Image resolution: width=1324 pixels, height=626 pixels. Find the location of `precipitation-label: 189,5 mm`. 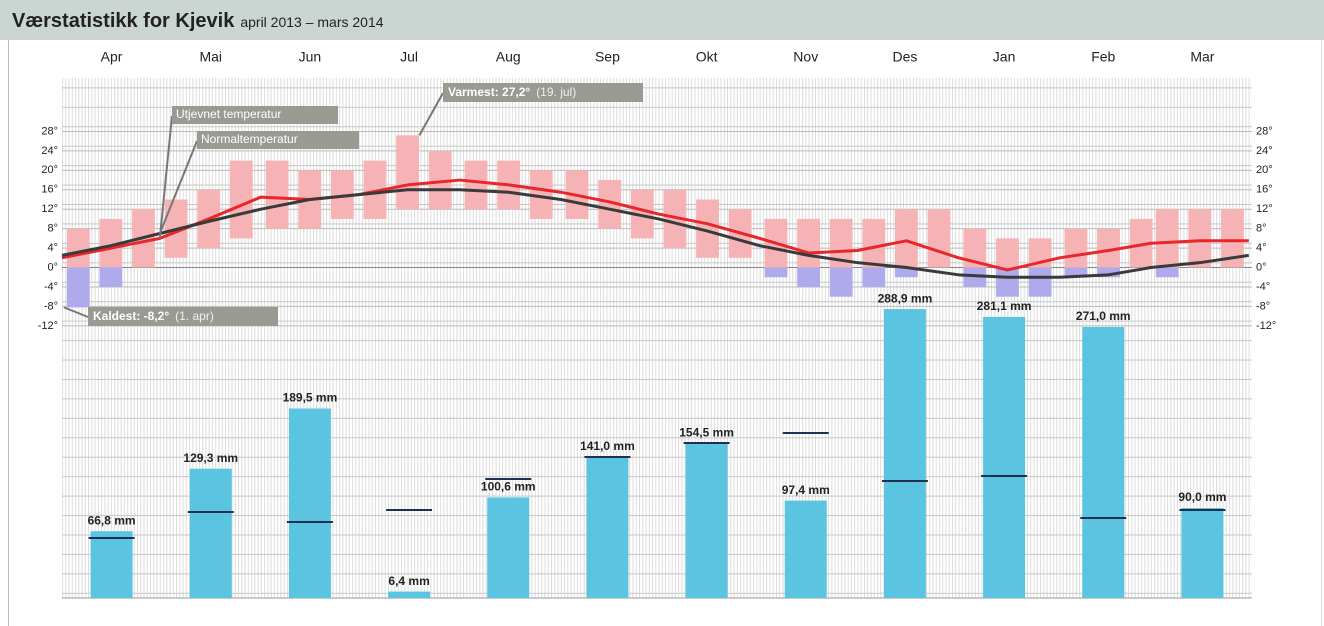

precipitation-label: 189,5 mm is located at coordinates (310, 398).